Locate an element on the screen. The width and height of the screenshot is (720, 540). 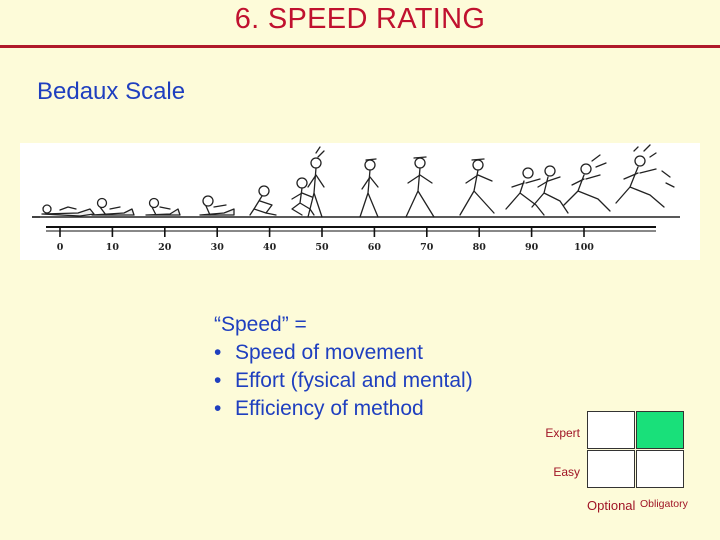
scale-ticks: 0 10 20 30 40 50 60 70 80 90 100 is located at coordinates (325, 240).